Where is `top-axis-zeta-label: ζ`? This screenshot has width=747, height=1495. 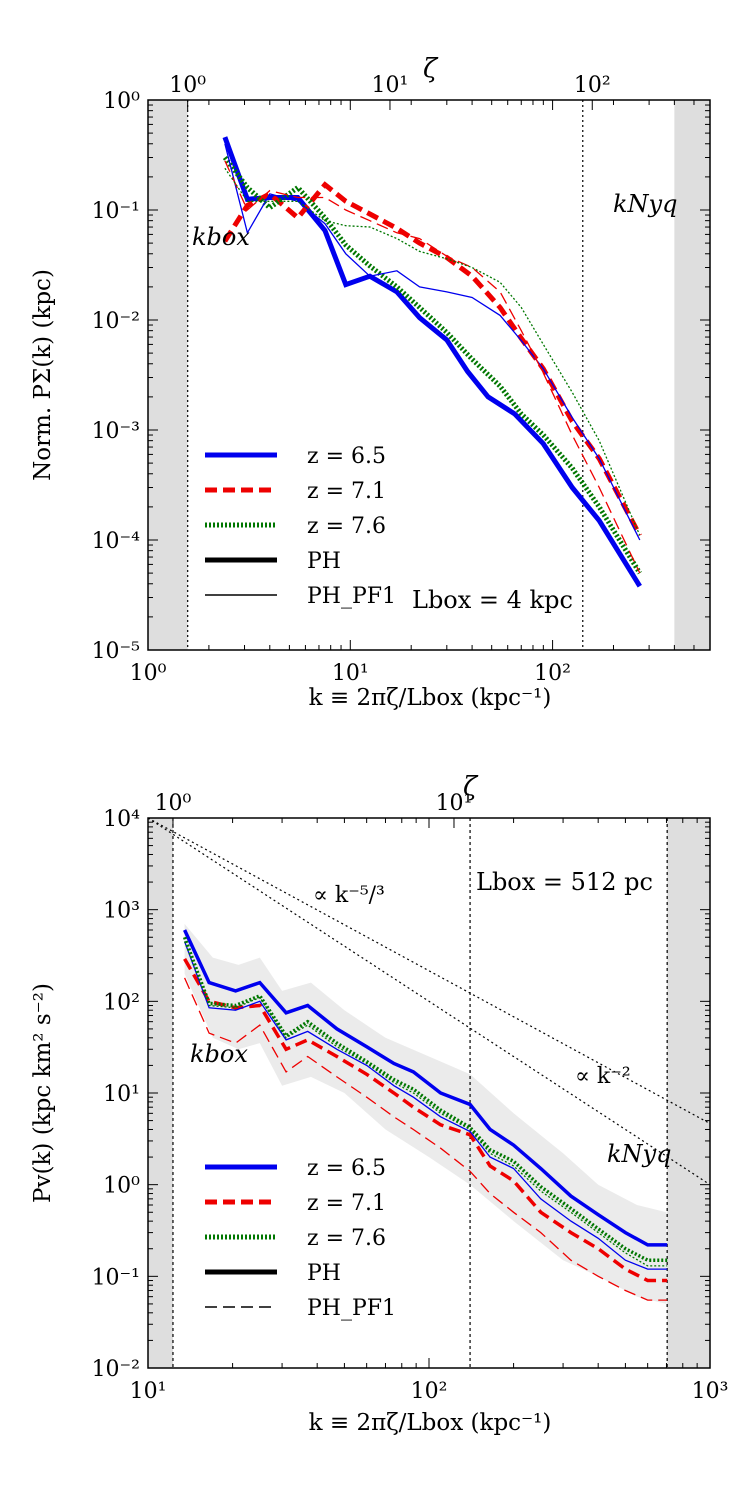
top-axis-zeta-label: ζ is located at coordinates (431, 69).